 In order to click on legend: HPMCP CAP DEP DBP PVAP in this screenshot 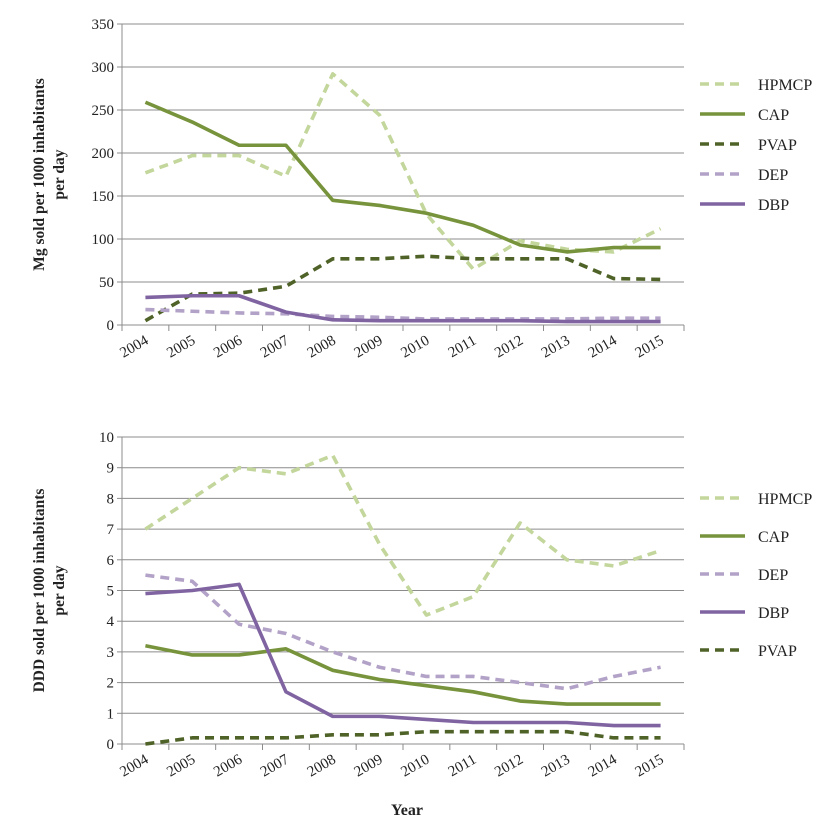, I will do `click(756, 575)`.